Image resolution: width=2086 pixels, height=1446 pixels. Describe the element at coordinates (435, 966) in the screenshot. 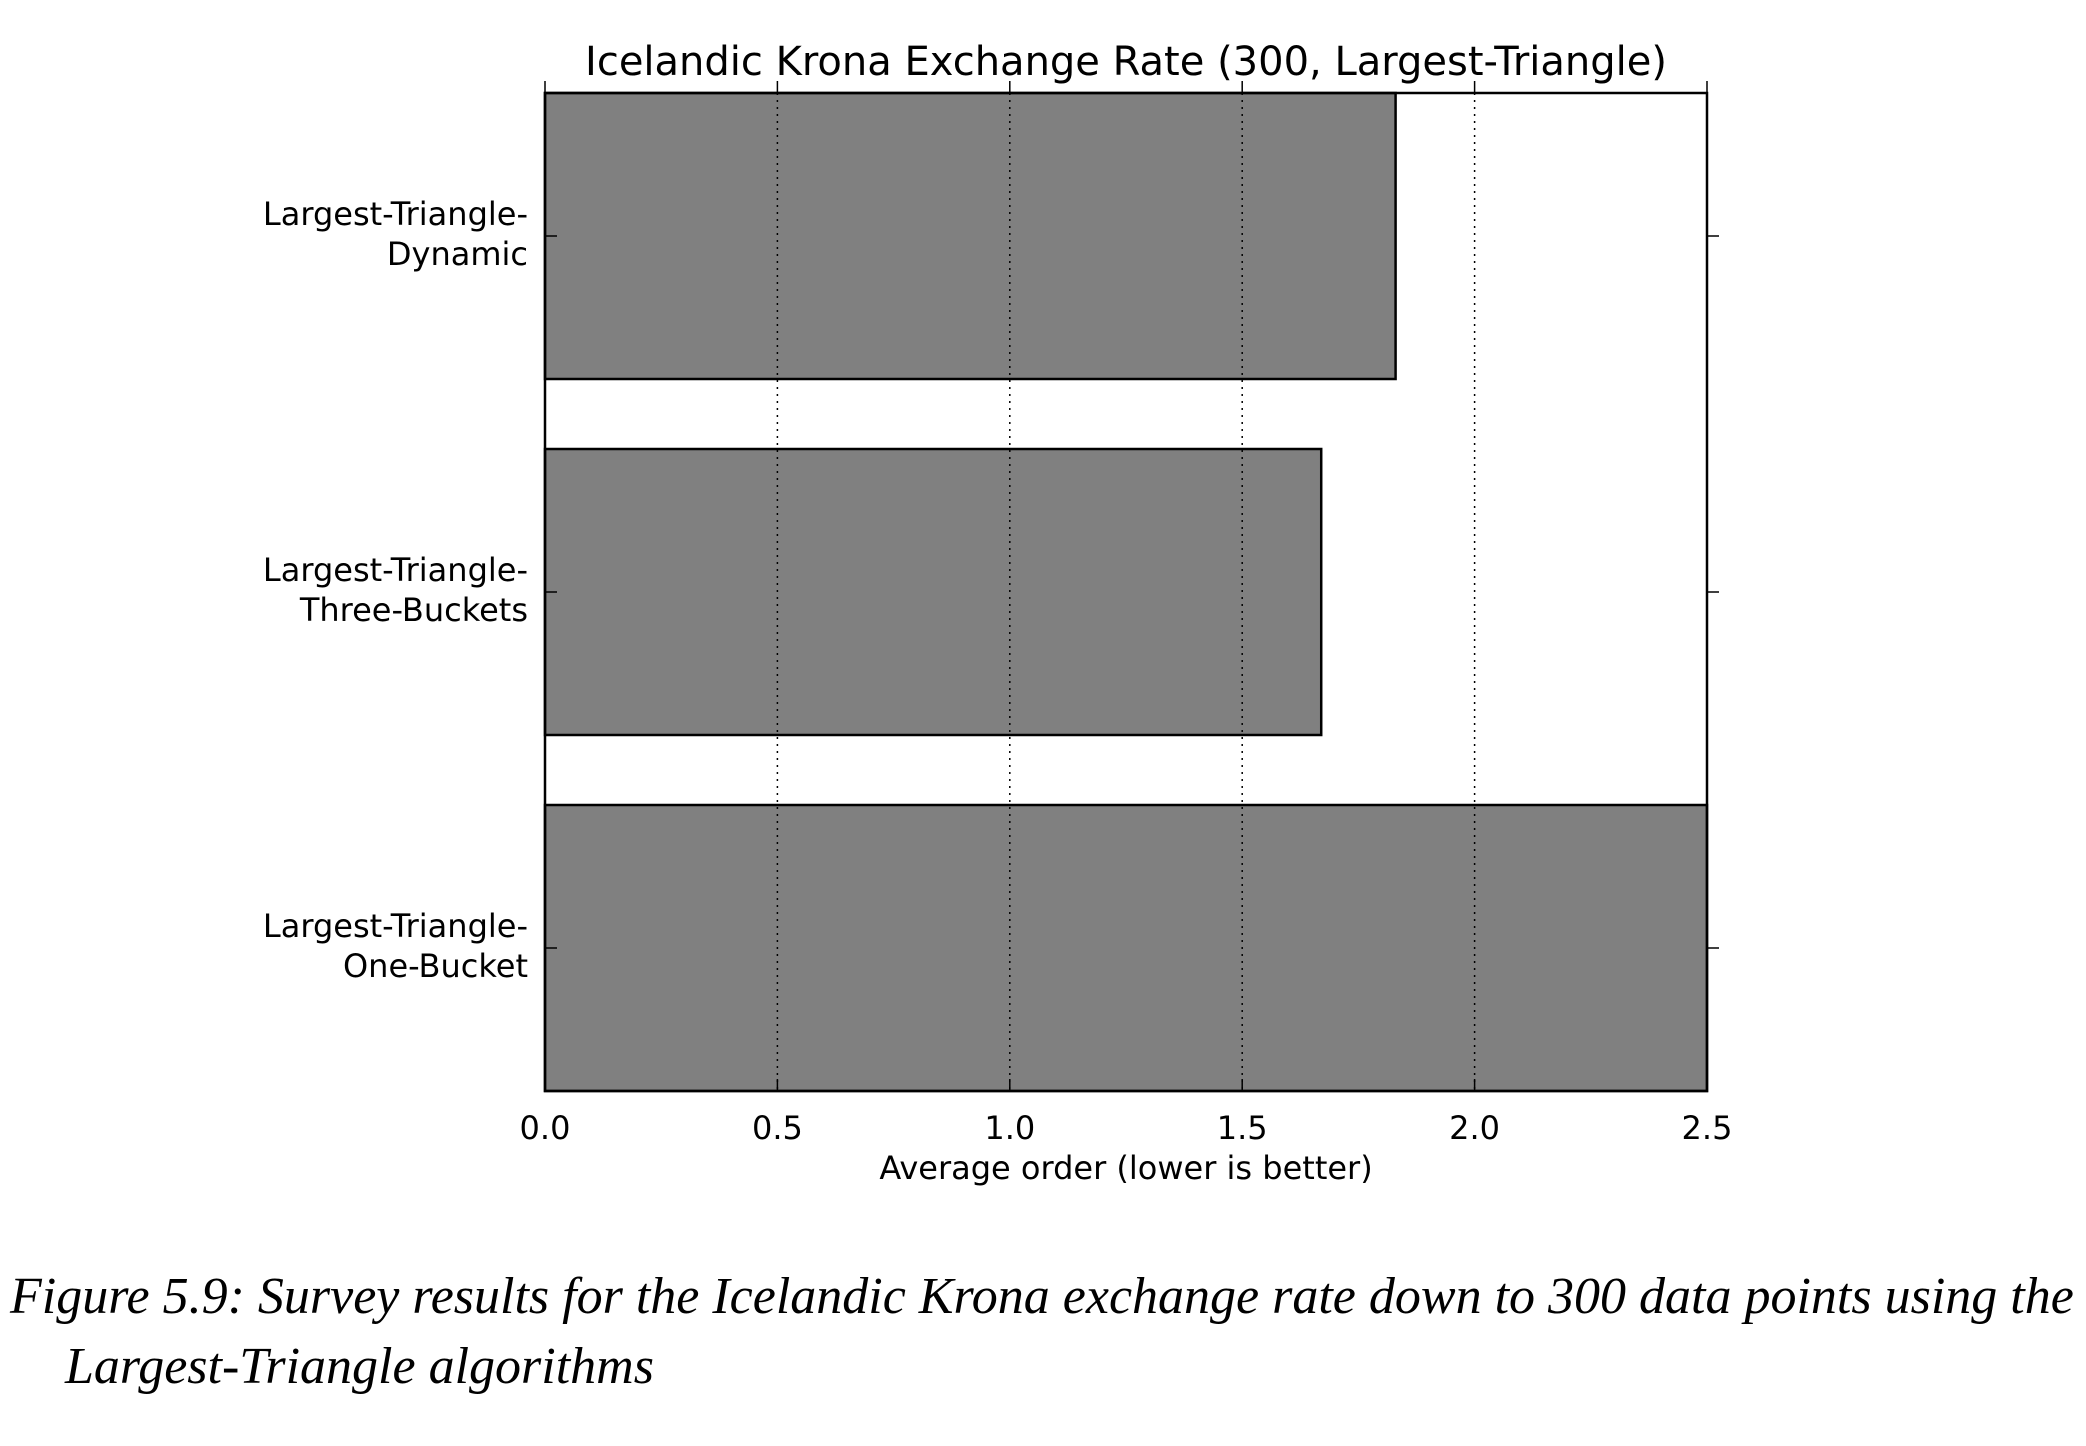

I see `y-tick-label: One-Bucket` at that location.